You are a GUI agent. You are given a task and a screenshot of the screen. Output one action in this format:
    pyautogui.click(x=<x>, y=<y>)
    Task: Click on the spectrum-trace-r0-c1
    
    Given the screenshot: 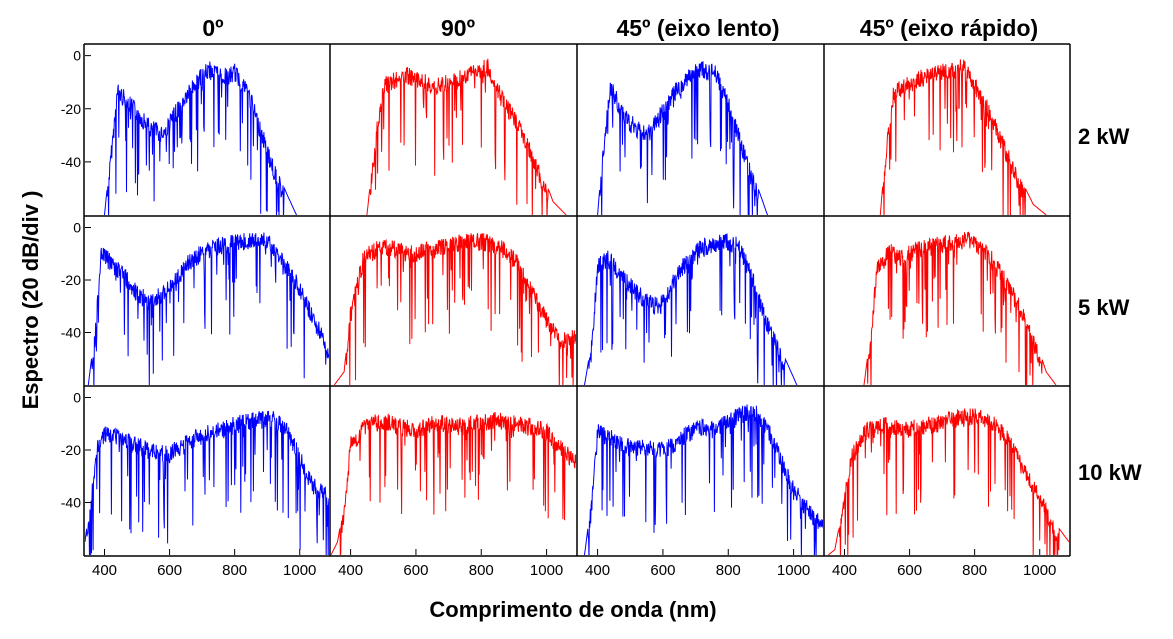 What is the action you would take?
    pyautogui.click(x=466, y=136)
    